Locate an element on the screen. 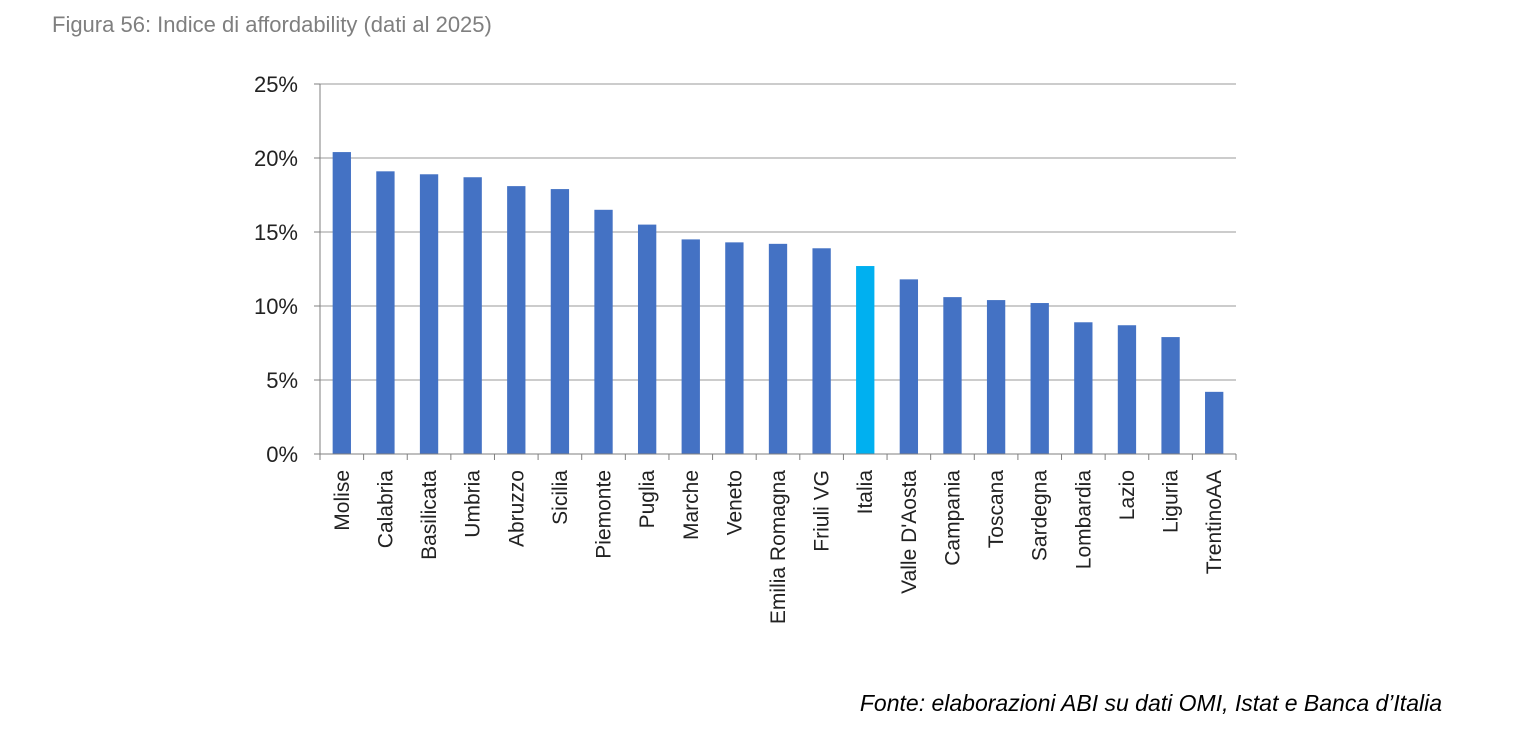 This screenshot has height=732, width=1516. x-tick-label: Piemonte is located at coordinates (604, 514).